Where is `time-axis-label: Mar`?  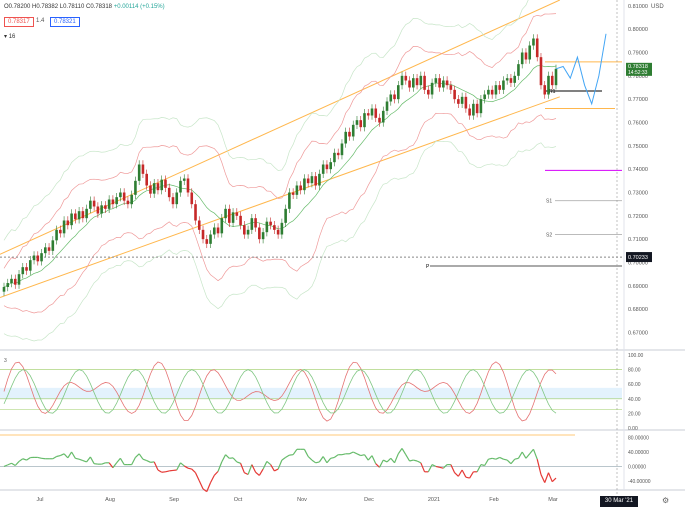 time-axis-label: Mar is located at coordinates (553, 500).